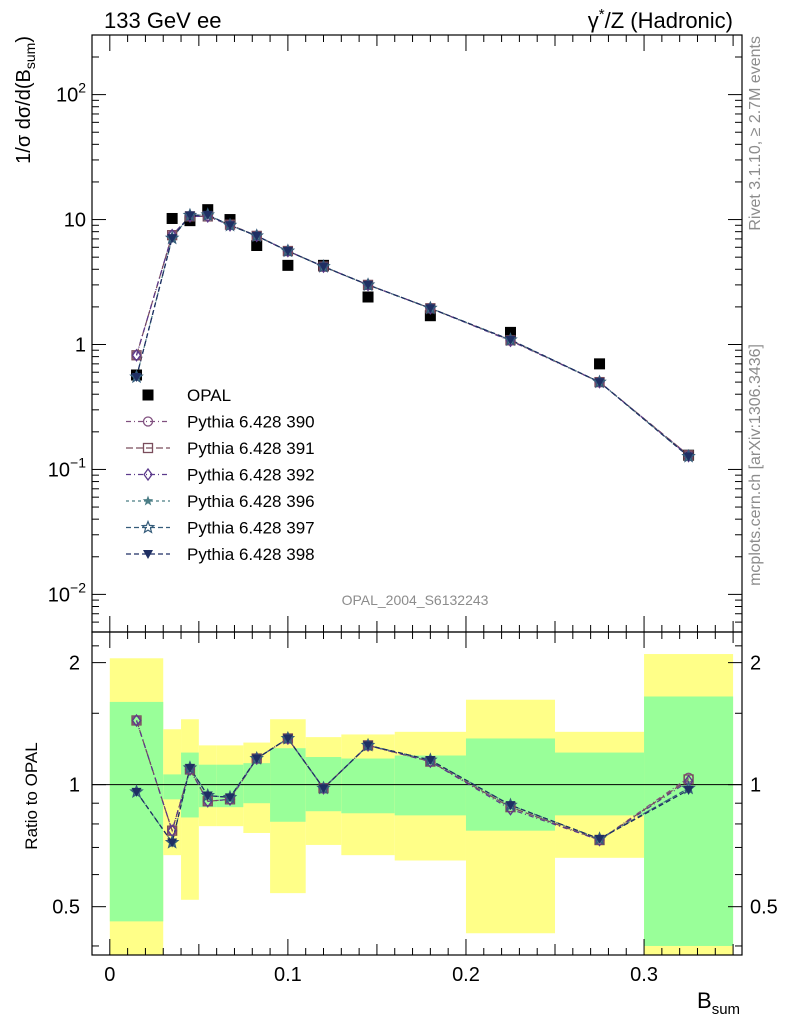 The width and height of the screenshot is (786, 1024). I want to click on header-left-label: 133 GeV ee, so click(162, 20).